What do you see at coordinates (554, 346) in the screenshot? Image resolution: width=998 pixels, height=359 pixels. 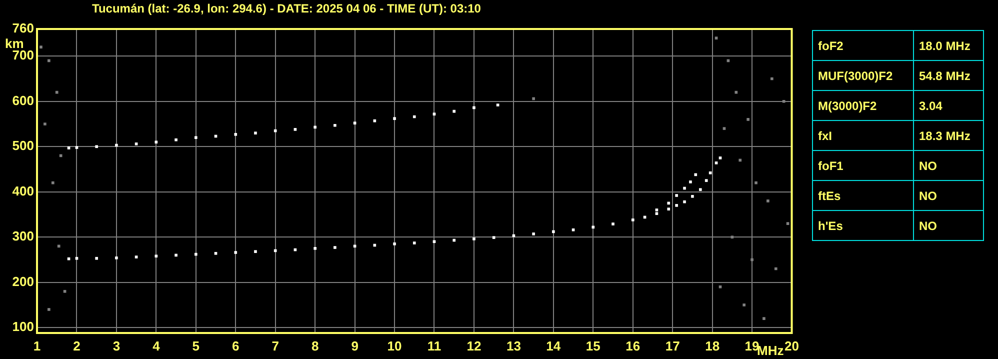 I see `x-tick-label: 14` at bounding box center [554, 346].